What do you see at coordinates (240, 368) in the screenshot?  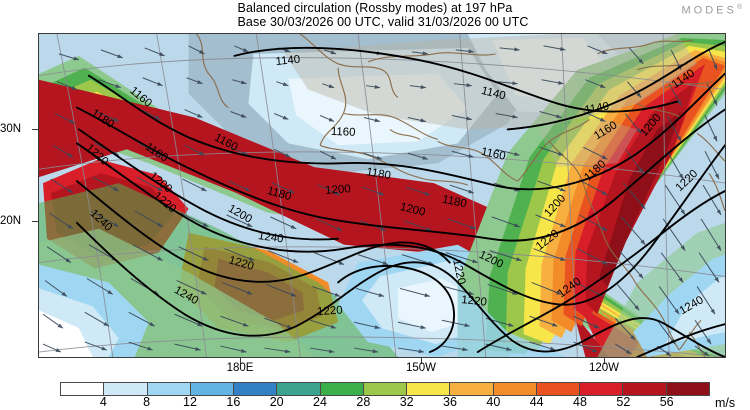 I see `x-tick-label-180e: 180E` at bounding box center [240, 368].